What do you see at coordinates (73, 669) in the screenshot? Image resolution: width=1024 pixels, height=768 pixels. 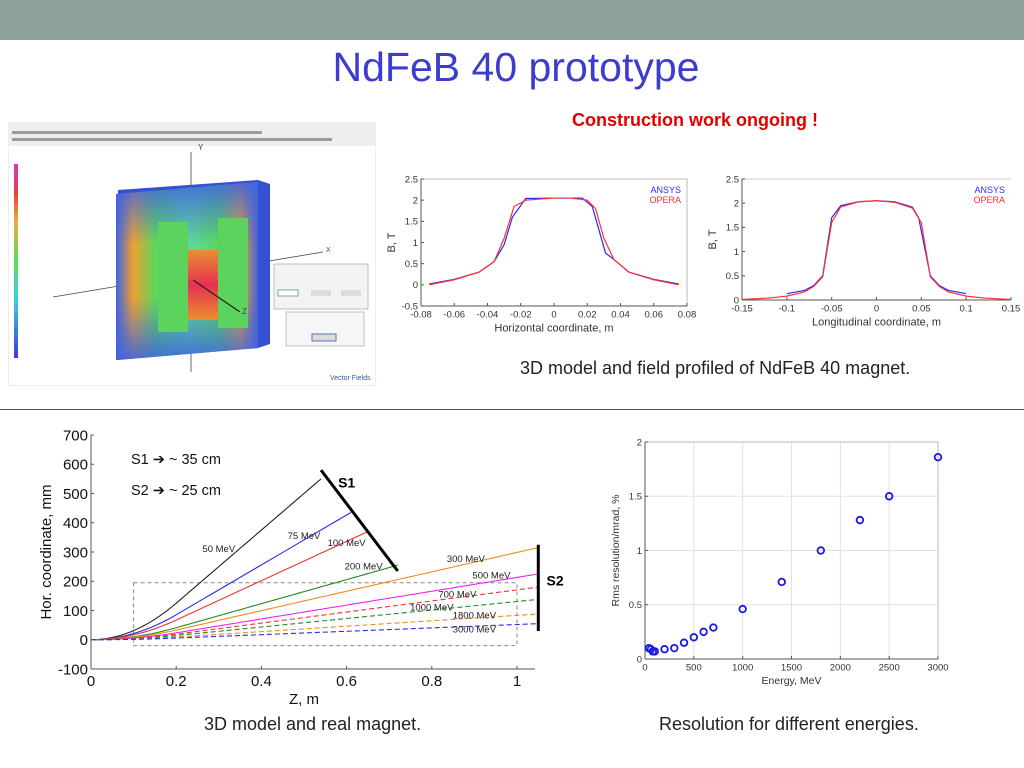 I see `y-tick-label: -100` at bounding box center [73, 669].